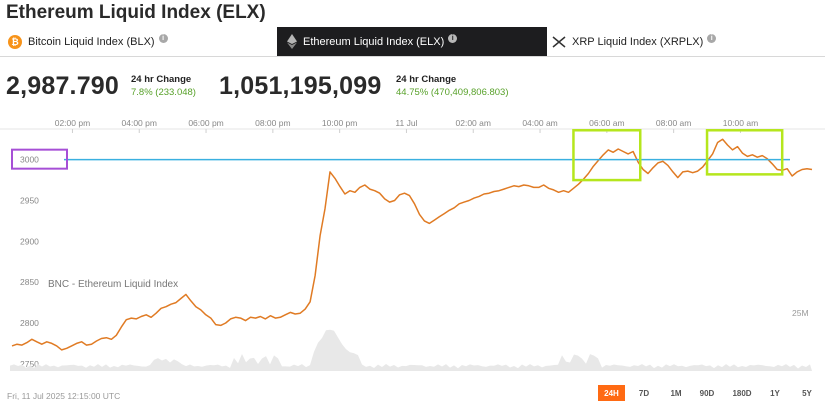  I want to click on y-tick-label: 2800, so click(29, 323).